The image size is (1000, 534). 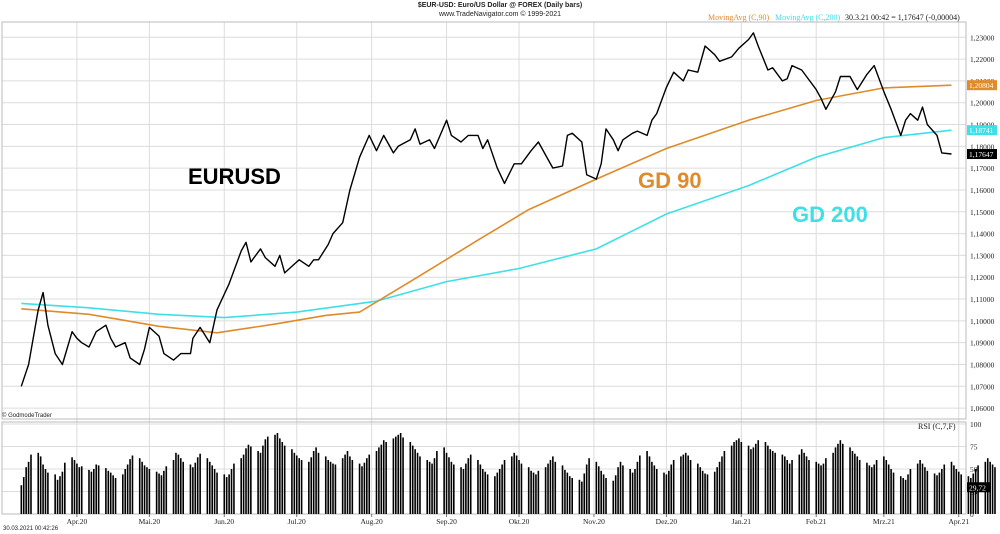 I want to click on x-tick-label: Mai.20, so click(x=150, y=521).